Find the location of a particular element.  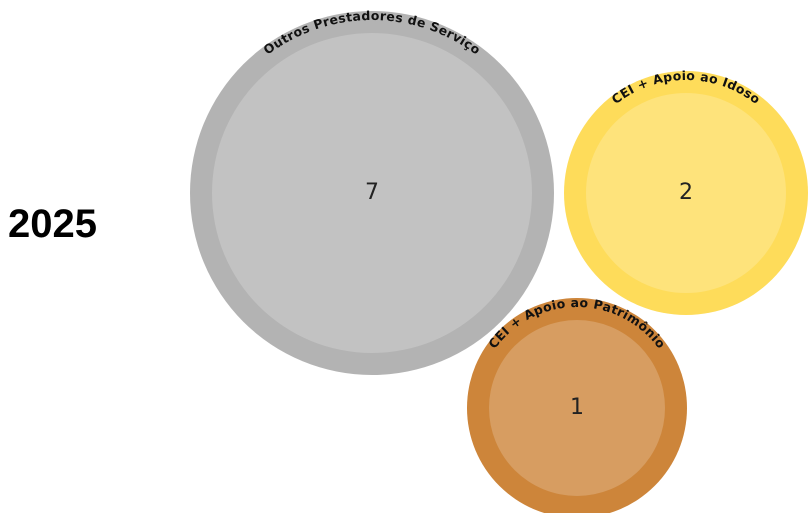

bubble-value: 2 is located at coordinates (686, 192).